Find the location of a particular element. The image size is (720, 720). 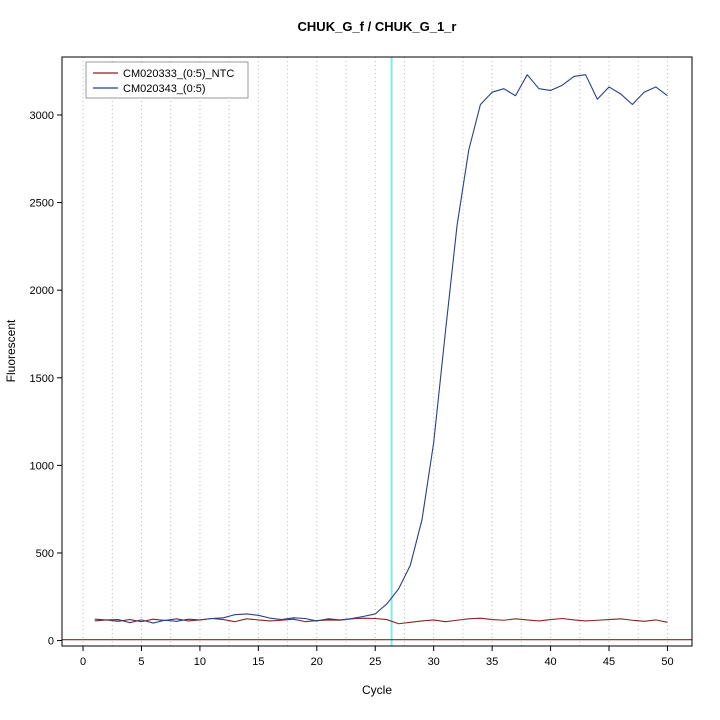

x-tick-label: 20 is located at coordinates (317, 662).